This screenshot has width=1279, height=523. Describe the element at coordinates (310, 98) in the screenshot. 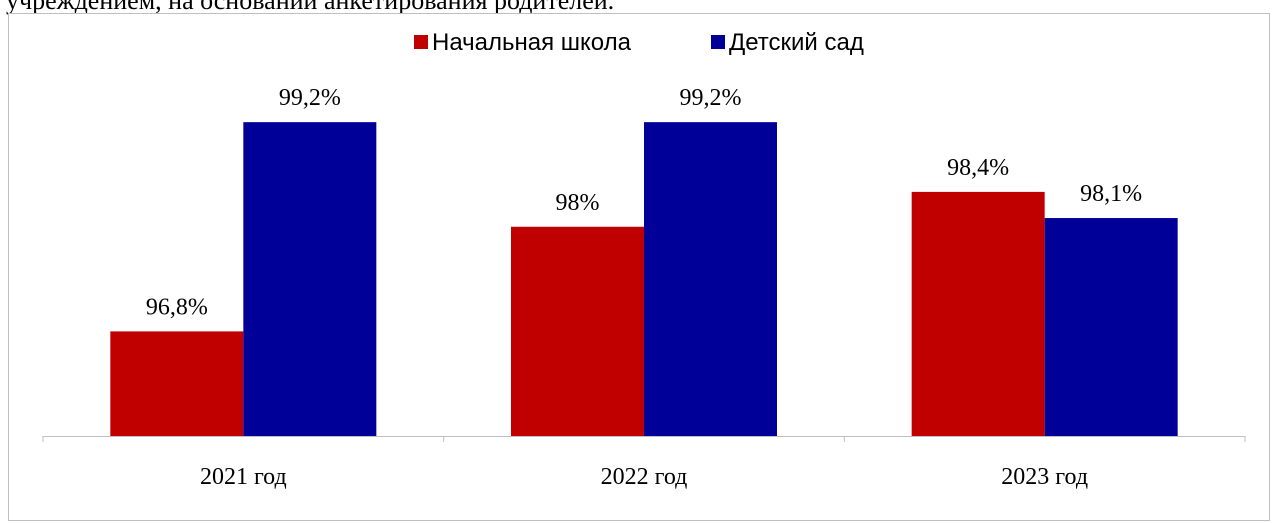

I see `data-label-kindergarten-1: 99,2%` at that location.